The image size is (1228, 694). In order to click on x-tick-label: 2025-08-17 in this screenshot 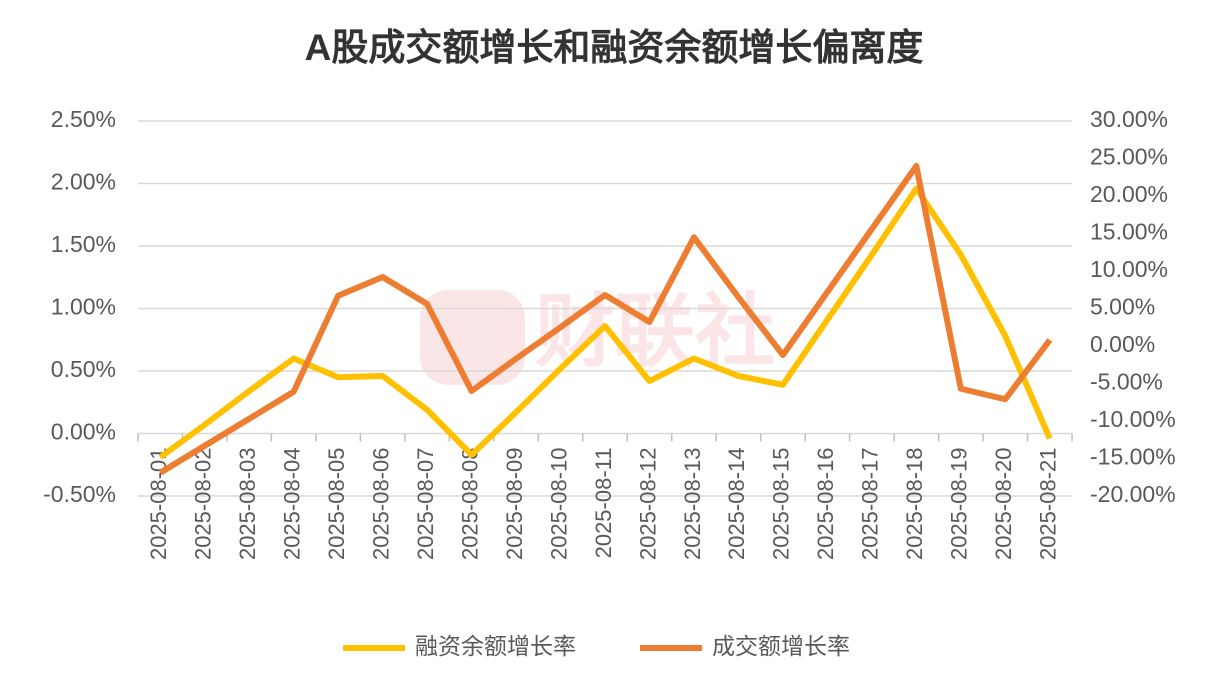, I will do `click(870, 504)`.